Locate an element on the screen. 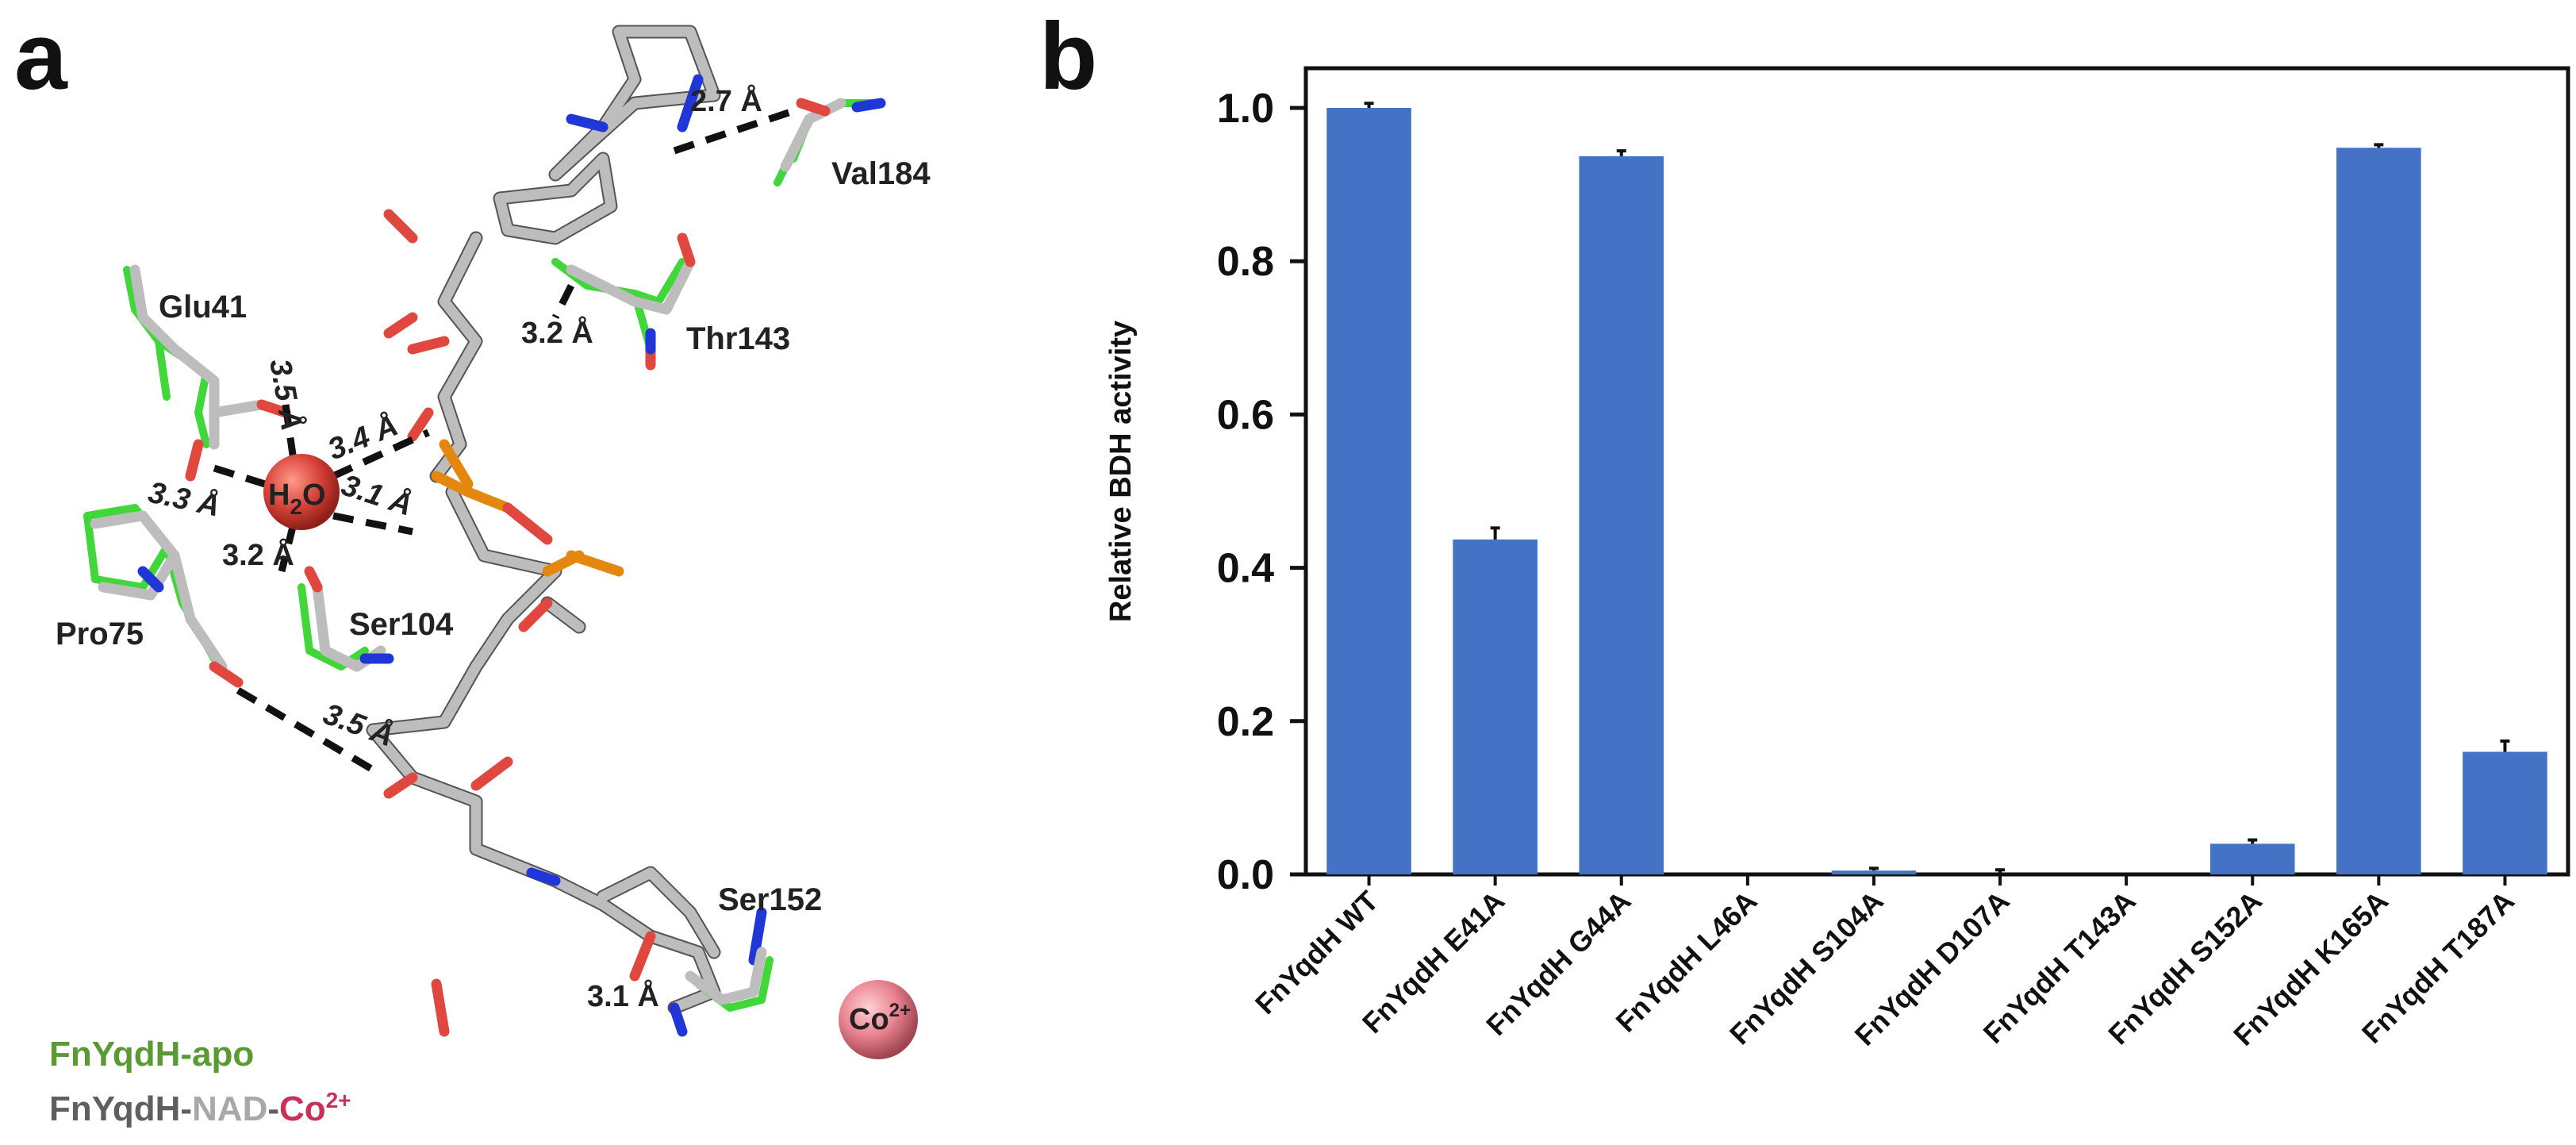  cobalt-sphere is located at coordinates (878, 1020).